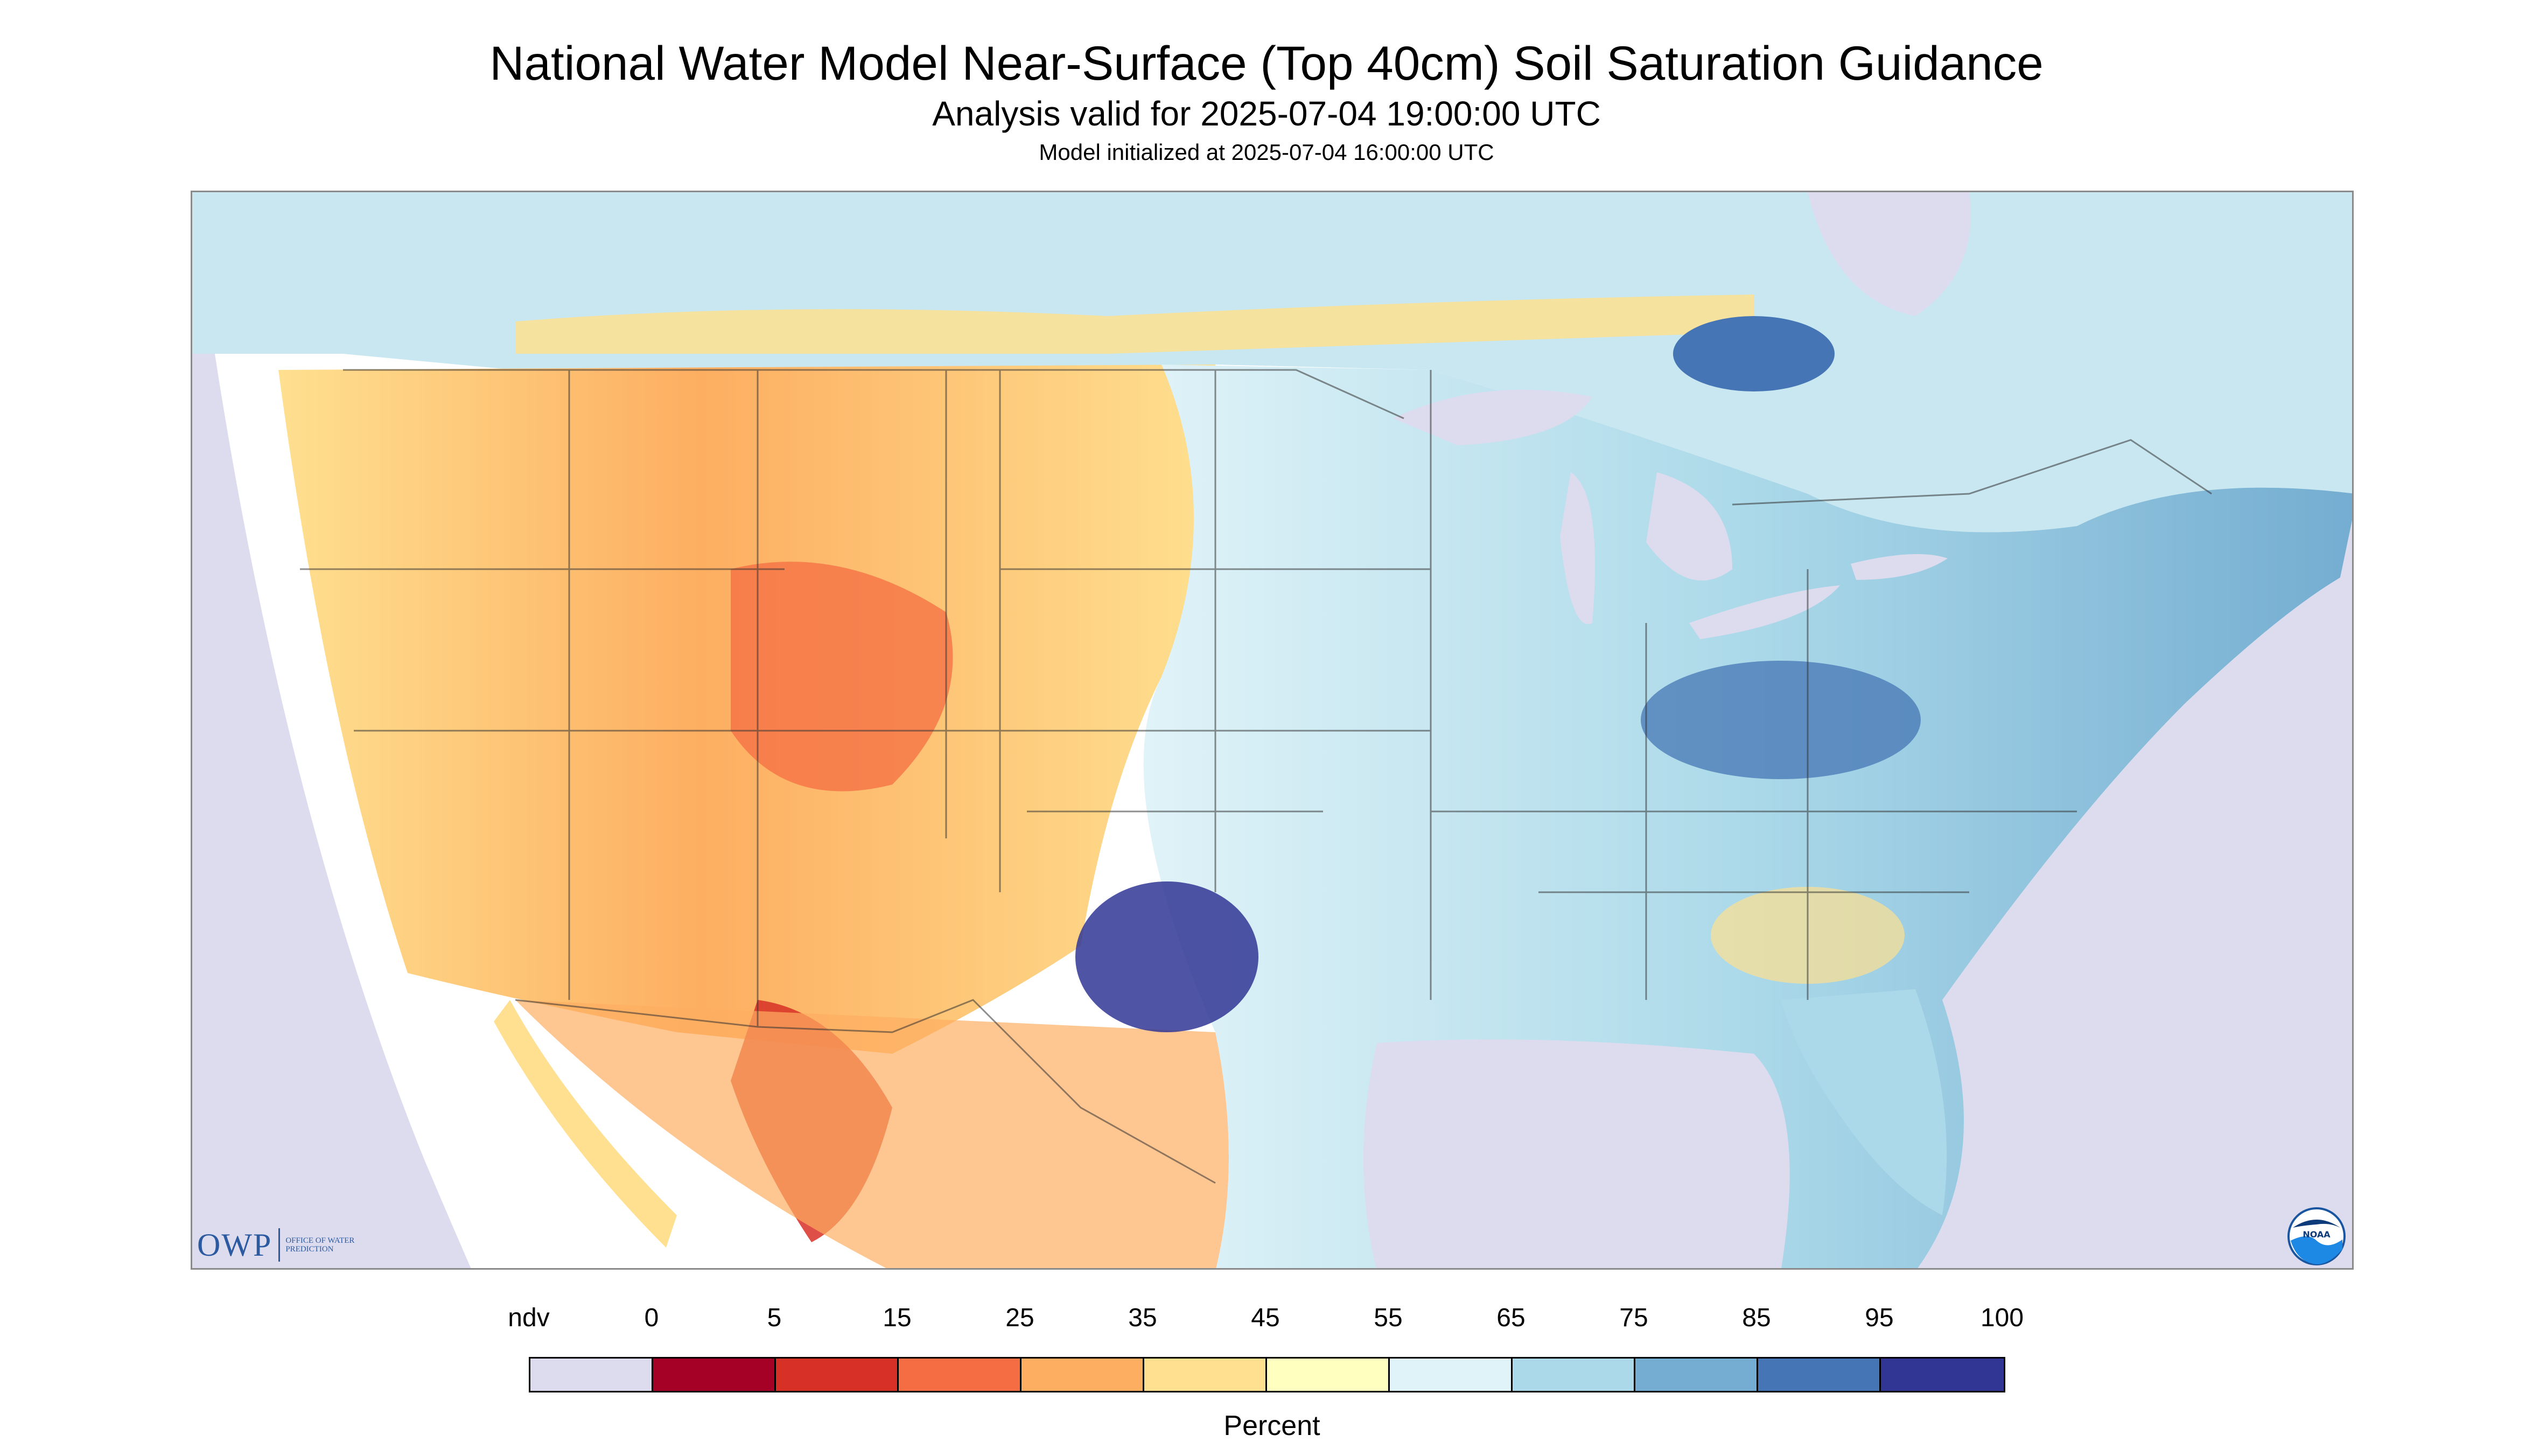 The width and height of the screenshot is (2533, 1456). What do you see at coordinates (1900, 567) in the screenshot?
I see `lake-ontario` at bounding box center [1900, 567].